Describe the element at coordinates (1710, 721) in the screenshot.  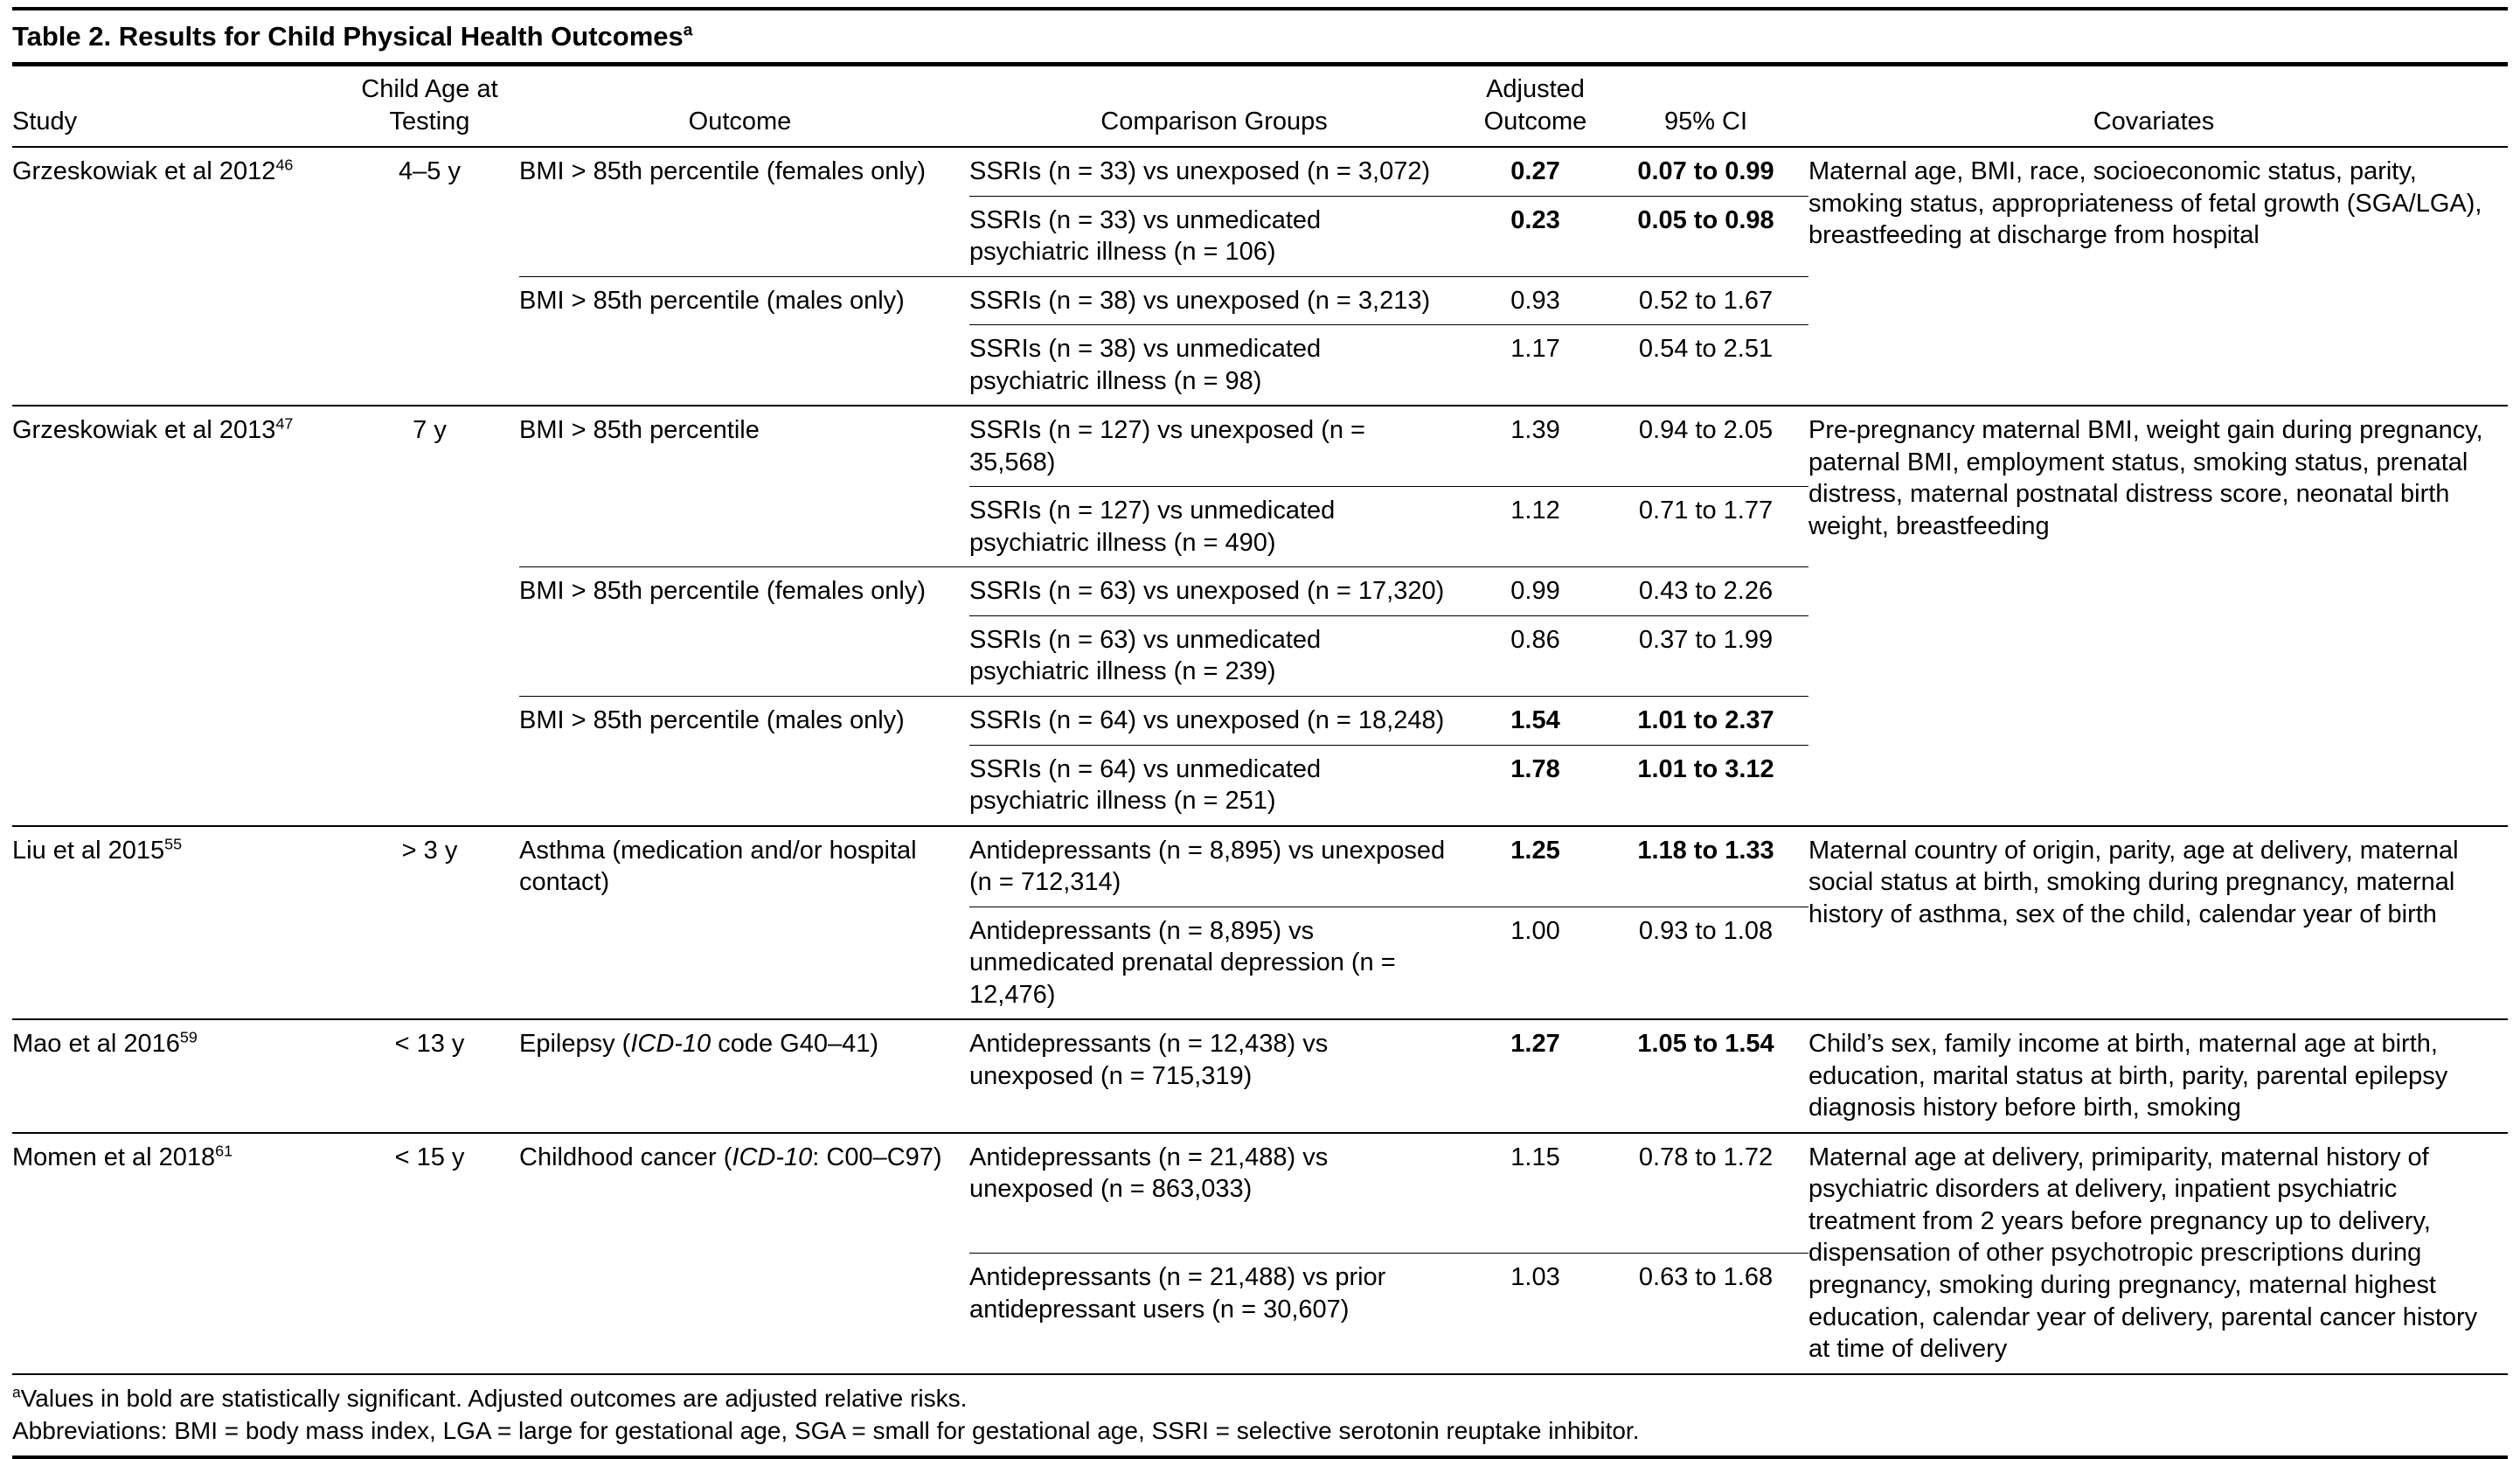
I see `ci-cell: 1.01 to 2.37` at that location.